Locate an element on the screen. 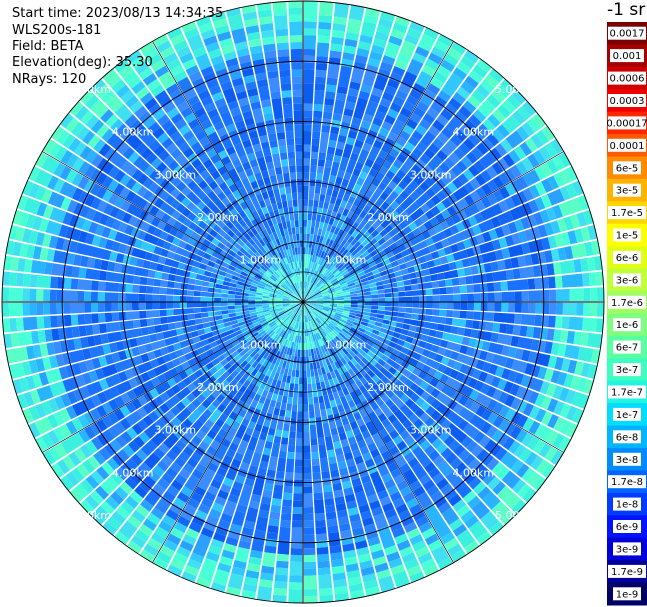 The width and height of the screenshot is (647, 607). range-ring-label: 3.00km is located at coordinates (431, 174).